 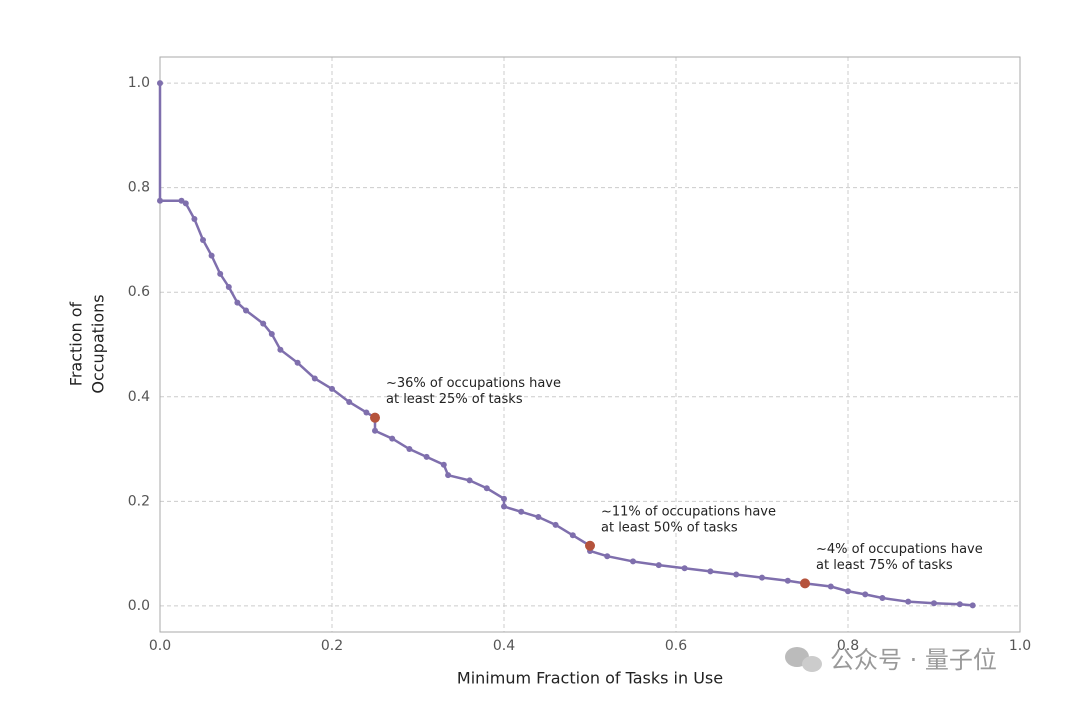 I want to click on x-axis-title: Minimum Fraction of Tasks in Use, so click(x=590, y=678).